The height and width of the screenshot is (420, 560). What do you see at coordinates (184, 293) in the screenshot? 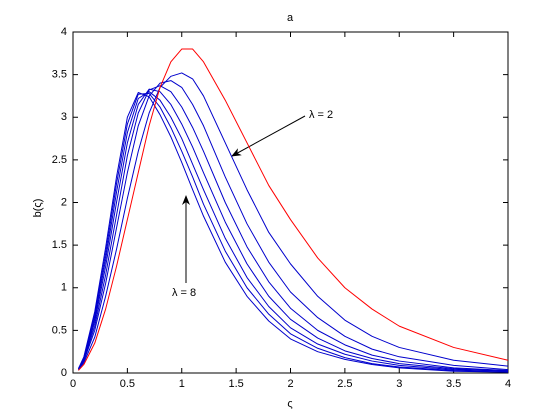
I see `annotation: λ = 8` at bounding box center [184, 293].